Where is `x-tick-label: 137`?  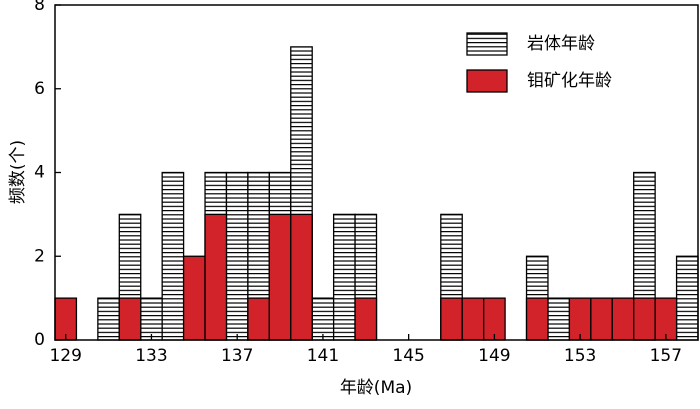
x-tick-label: 137 is located at coordinates (237, 356).